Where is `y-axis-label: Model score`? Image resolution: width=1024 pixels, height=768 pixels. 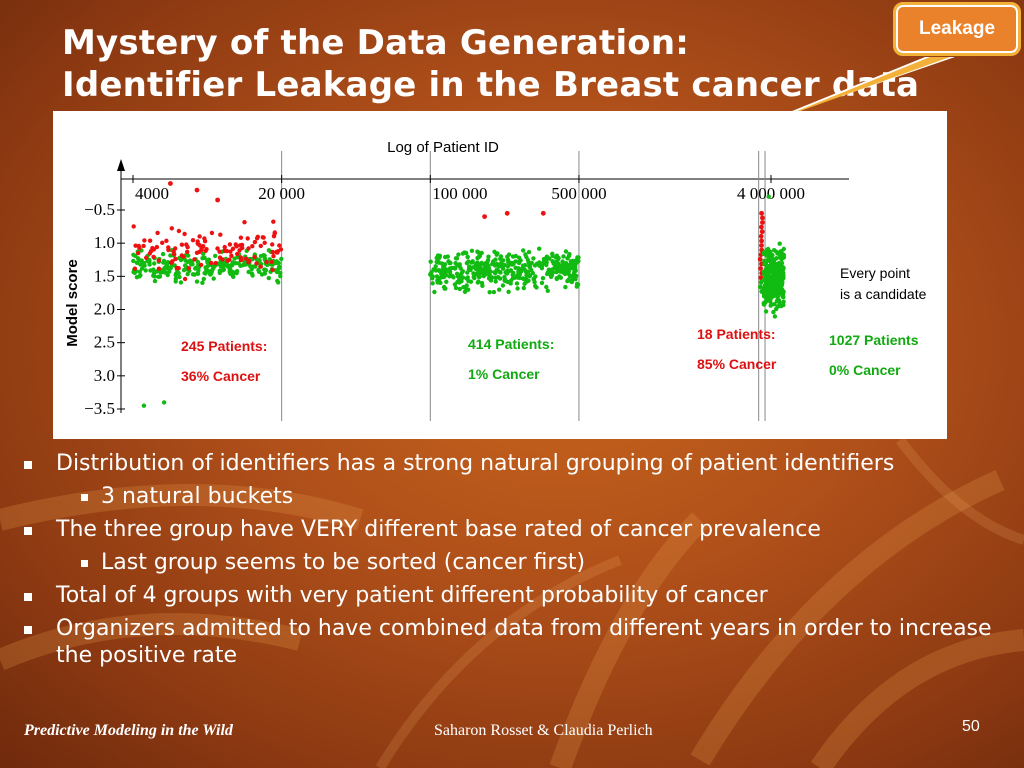 y-axis-label: Model score is located at coordinates (72, 303).